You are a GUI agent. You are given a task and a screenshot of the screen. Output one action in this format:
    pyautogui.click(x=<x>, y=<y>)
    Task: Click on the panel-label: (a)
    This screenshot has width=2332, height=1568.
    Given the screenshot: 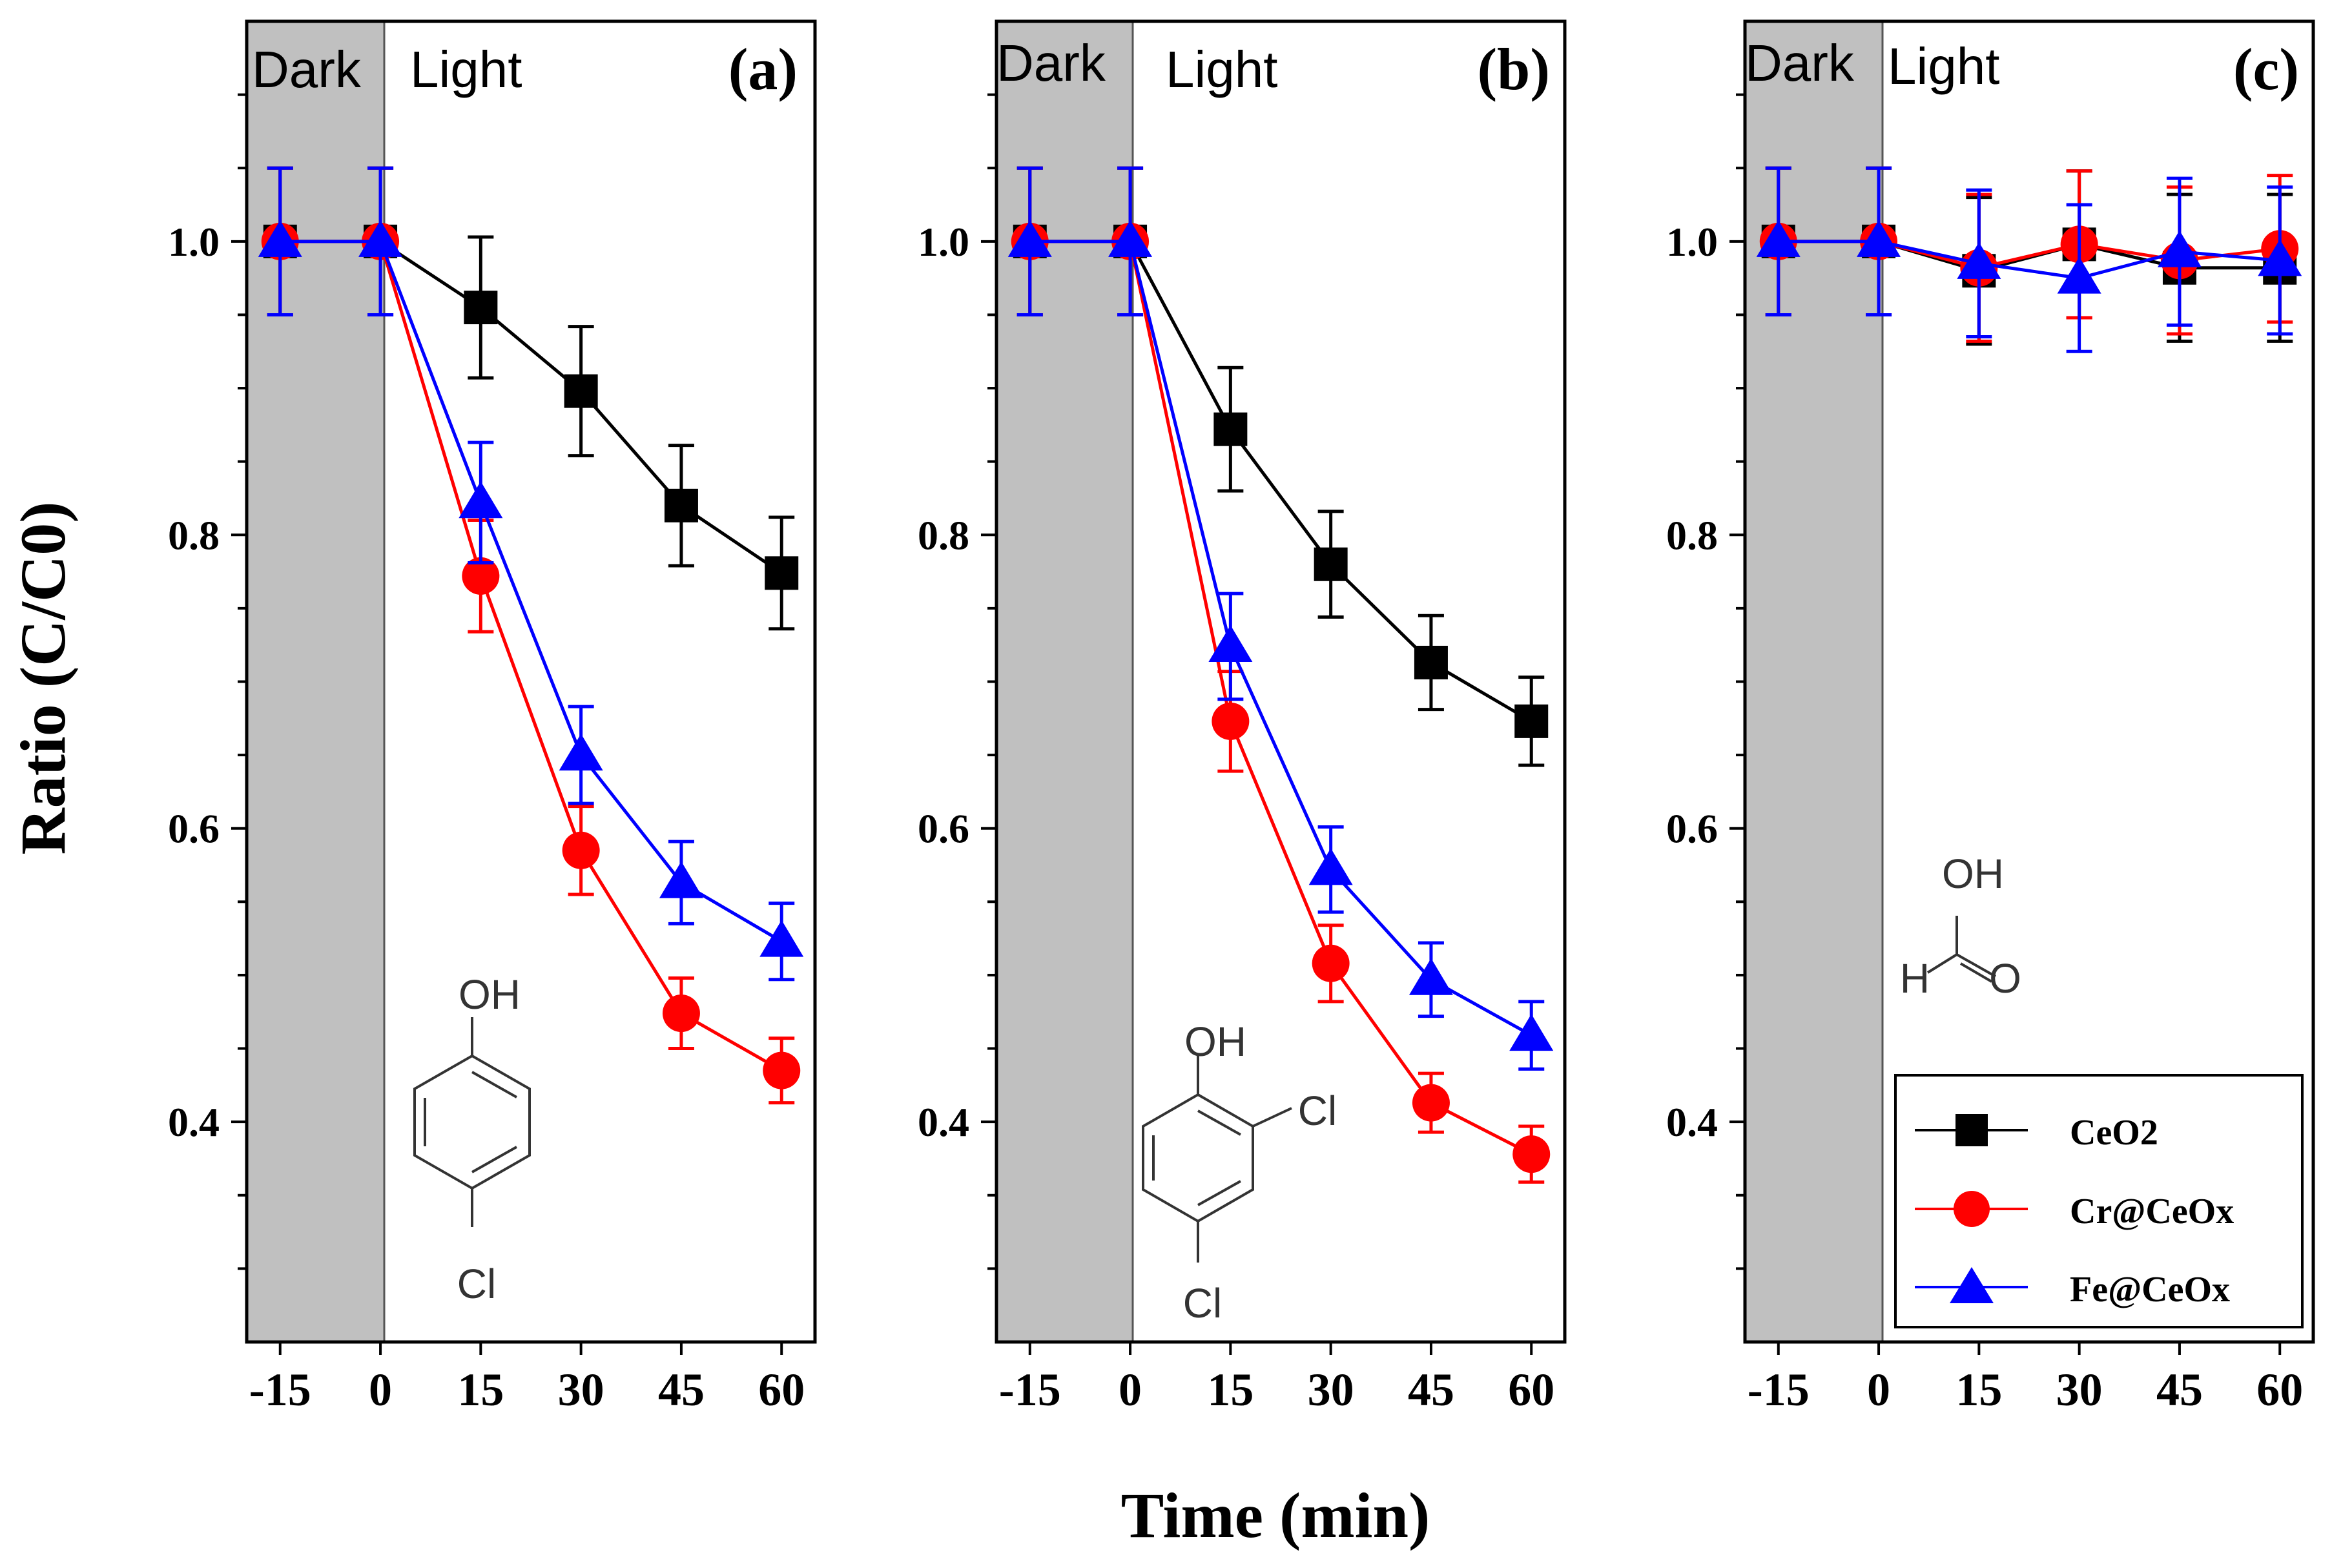 What is the action you would take?
    pyautogui.click(x=763, y=69)
    